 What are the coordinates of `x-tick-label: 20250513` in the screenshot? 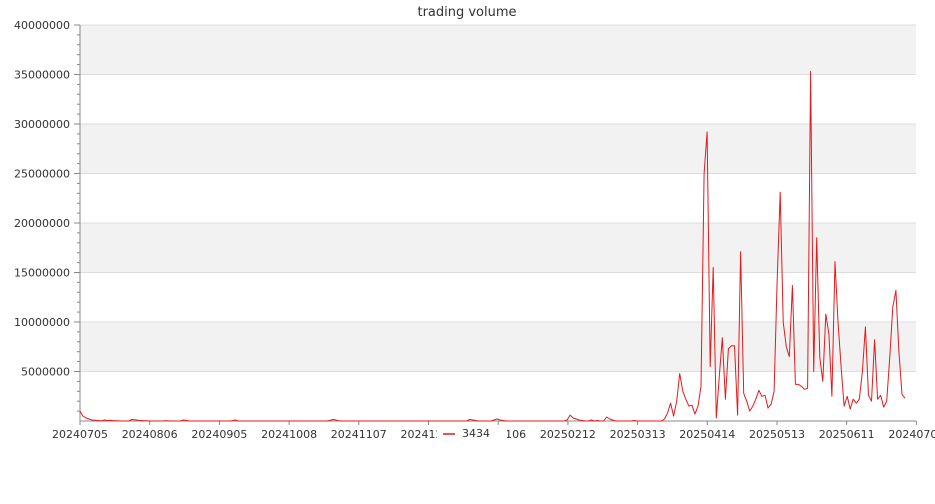 It's located at (777, 434).